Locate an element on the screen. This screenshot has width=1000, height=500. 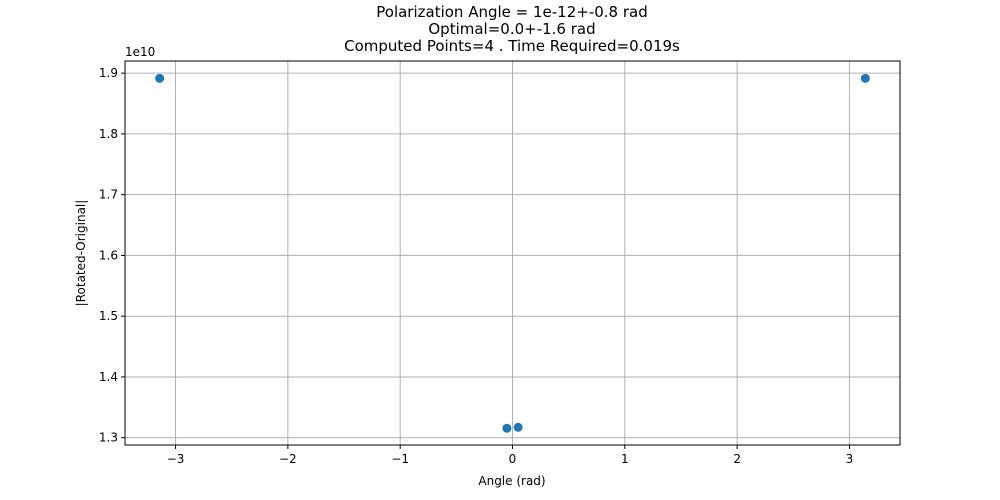
y-tick-label: 1.5 is located at coordinates (108, 316).